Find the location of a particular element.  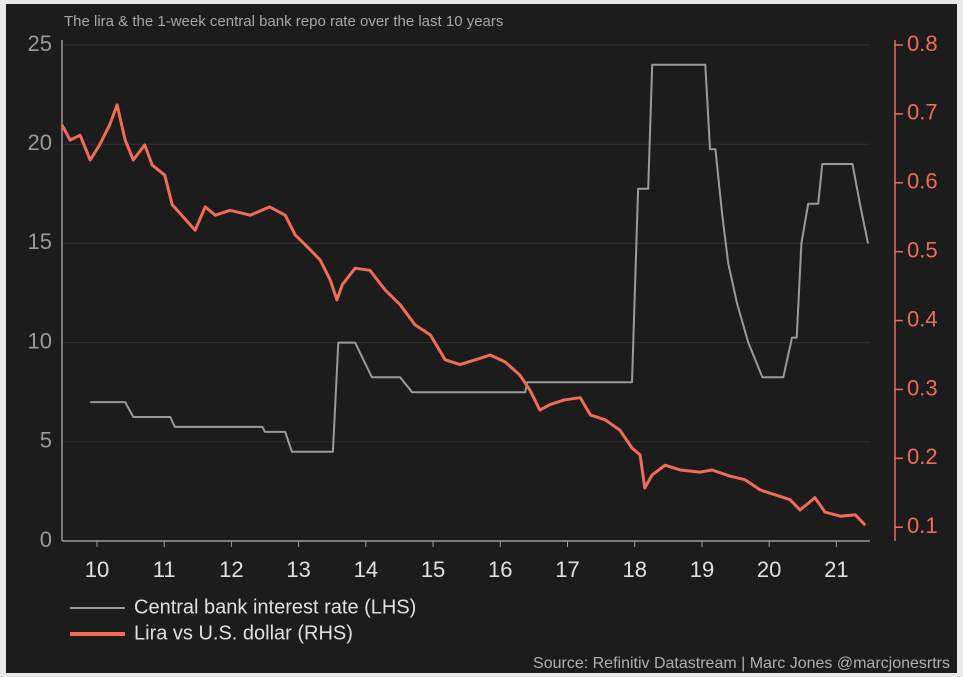

x-tick-label: 20 is located at coordinates (769, 569).